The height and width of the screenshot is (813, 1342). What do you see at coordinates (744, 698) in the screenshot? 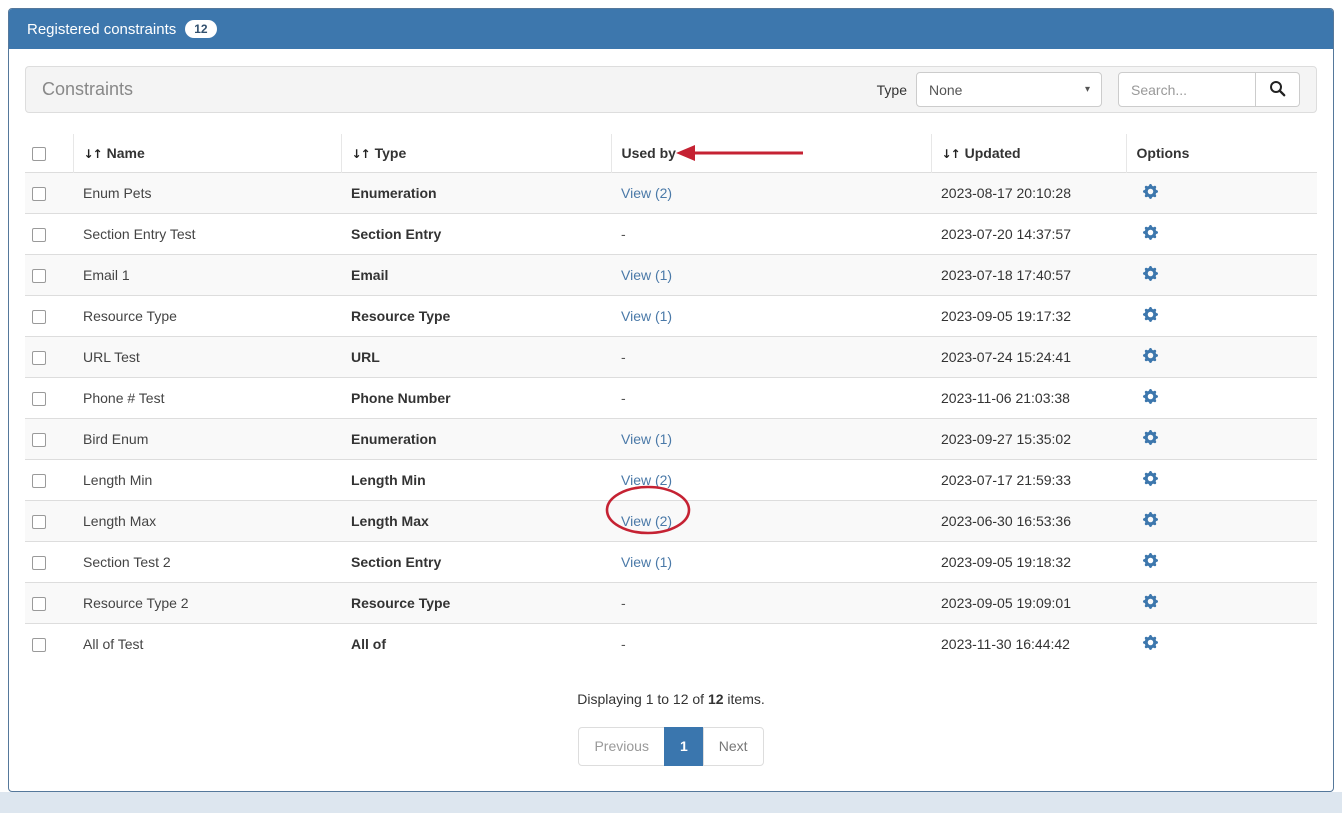
I see `summary-suffix: items.` at bounding box center [744, 698].